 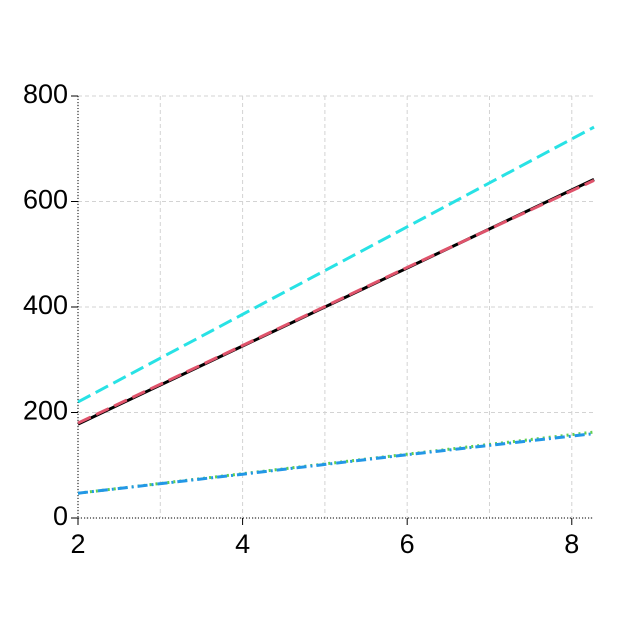 I want to click on x-tick-label: 2, so click(x=77, y=544).